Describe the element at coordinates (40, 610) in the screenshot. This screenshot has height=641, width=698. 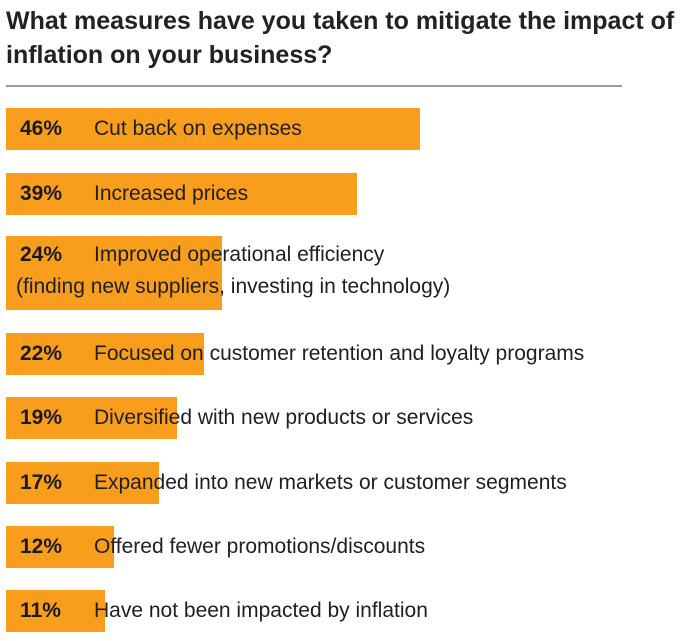
I see `bar-value-label: 11%` at that location.